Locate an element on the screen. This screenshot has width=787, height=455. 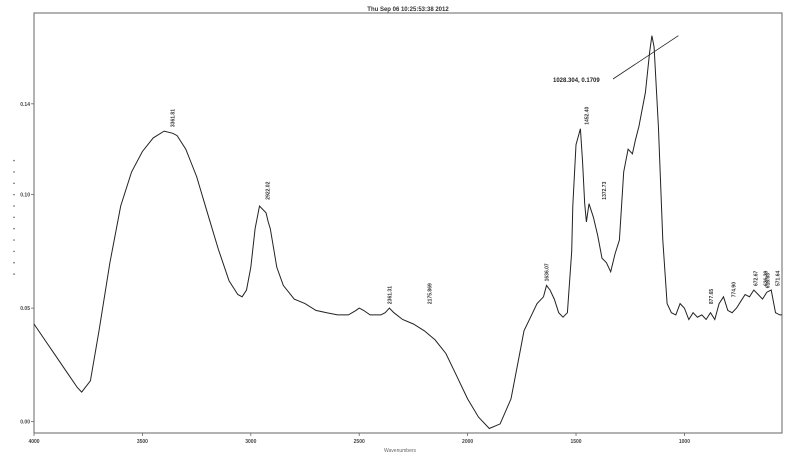
peak-label: 672.67 is located at coordinates (757, 278).